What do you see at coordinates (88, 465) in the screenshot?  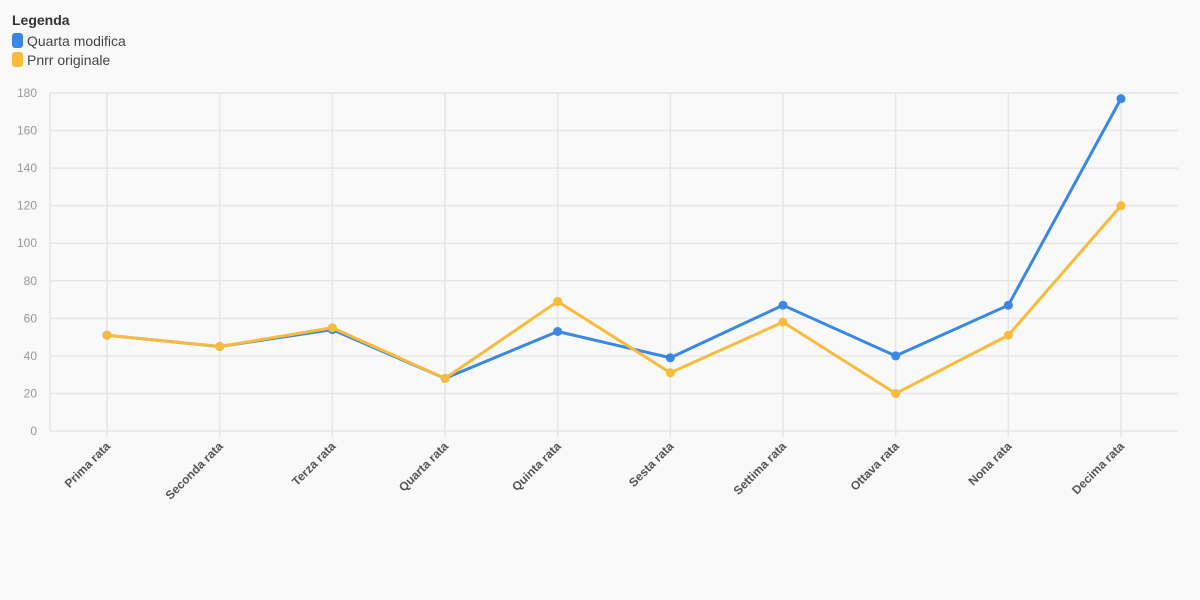 I see `x-tick-label: Prima rata` at bounding box center [88, 465].